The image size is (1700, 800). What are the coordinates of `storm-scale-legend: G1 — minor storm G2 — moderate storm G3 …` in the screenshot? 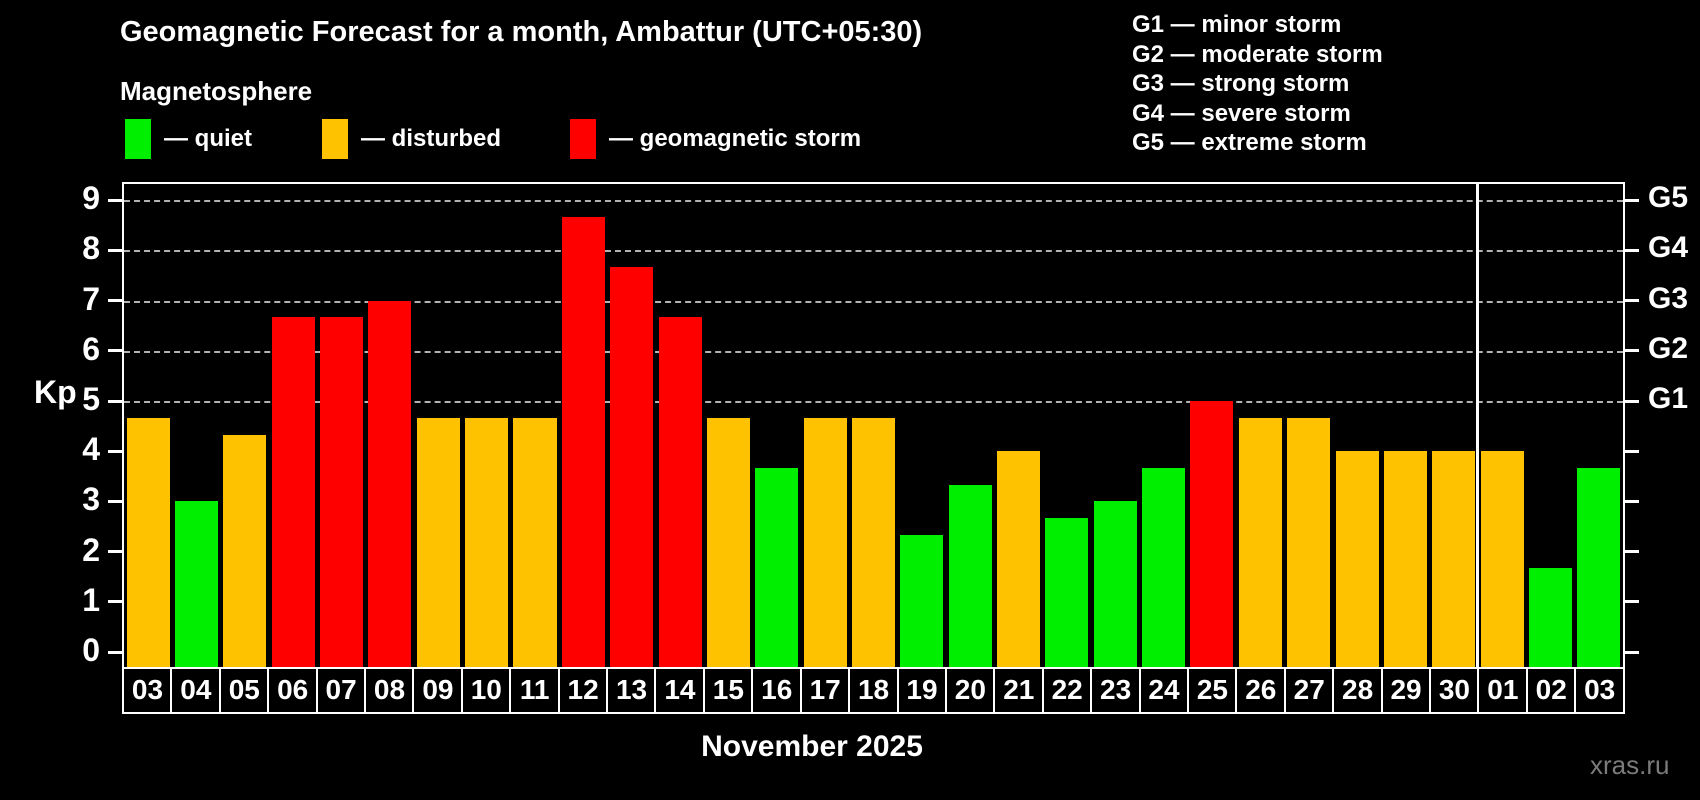 It's located at (1257, 84).